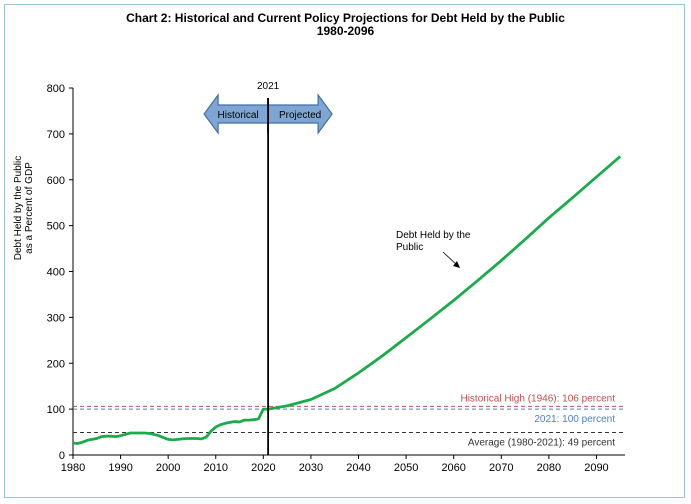  What do you see at coordinates (409, 247) in the screenshot?
I see `annotation-line2: Public` at bounding box center [409, 247].